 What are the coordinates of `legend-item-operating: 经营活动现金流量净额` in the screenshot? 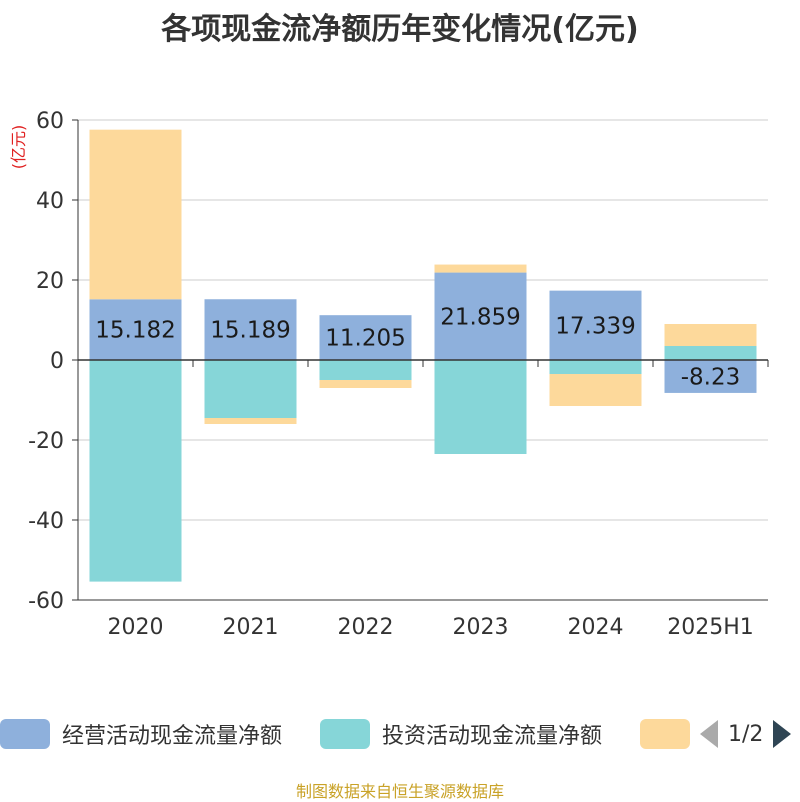 It's located at (141, 734).